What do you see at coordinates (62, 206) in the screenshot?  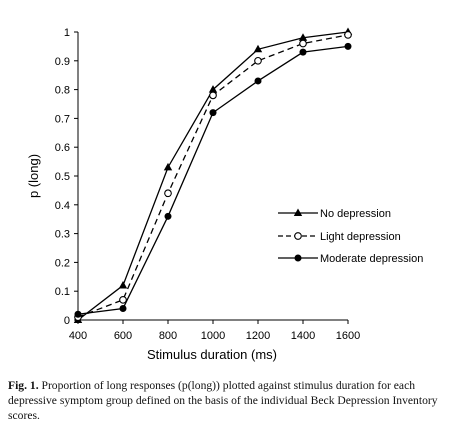 I see `y-tick-label: 0.4` at bounding box center [62, 206].